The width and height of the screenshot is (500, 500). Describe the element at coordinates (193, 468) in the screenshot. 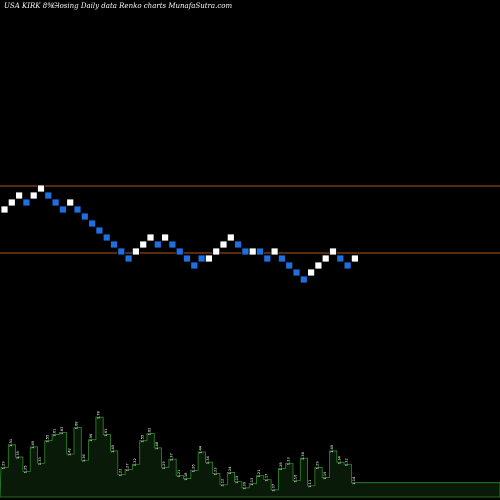

I see `volume-label: 1.26` at that location.